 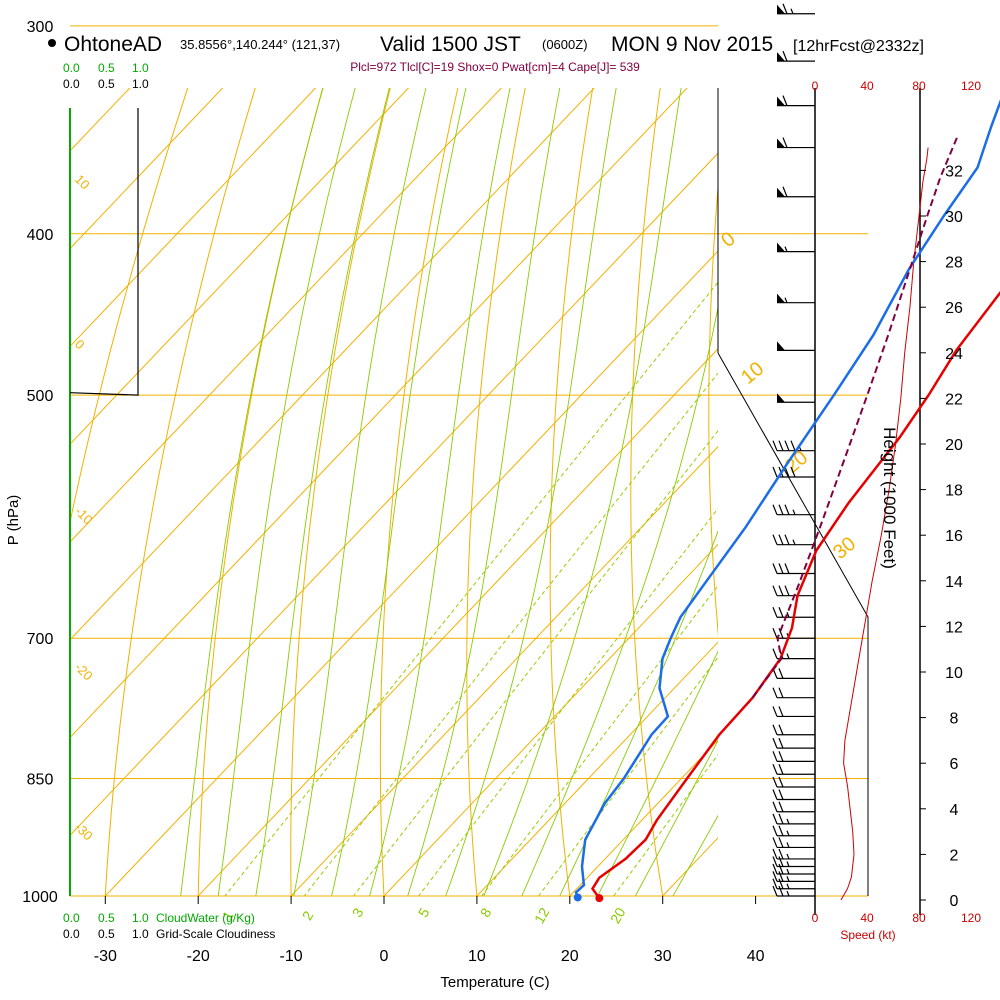 What do you see at coordinates (52, 43) in the screenshot?
I see `station-dot-icon` at bounding box center [52, 43].